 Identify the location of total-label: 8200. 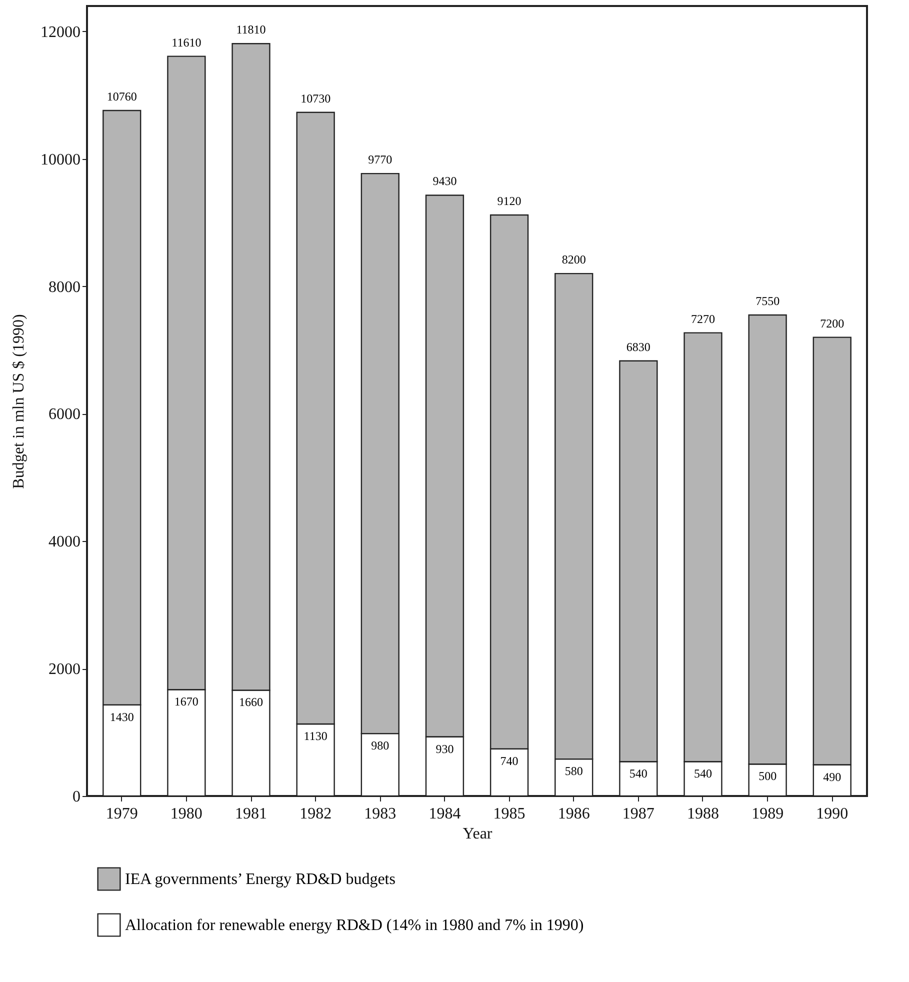
(574, 259).